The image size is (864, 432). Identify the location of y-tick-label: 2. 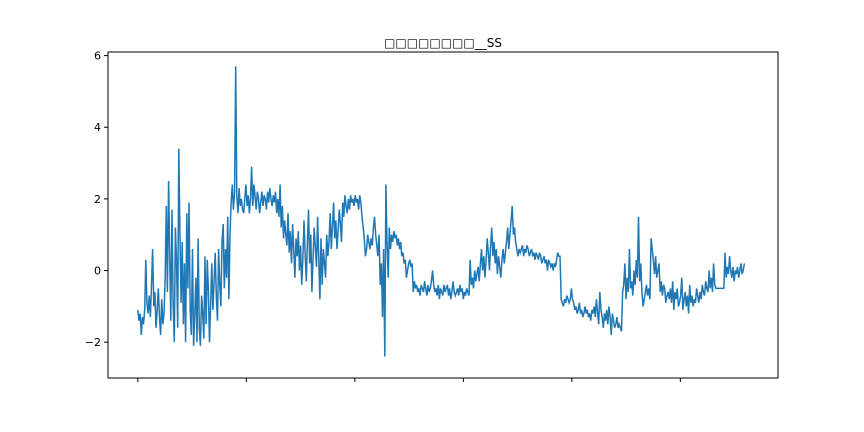
(97, 199).